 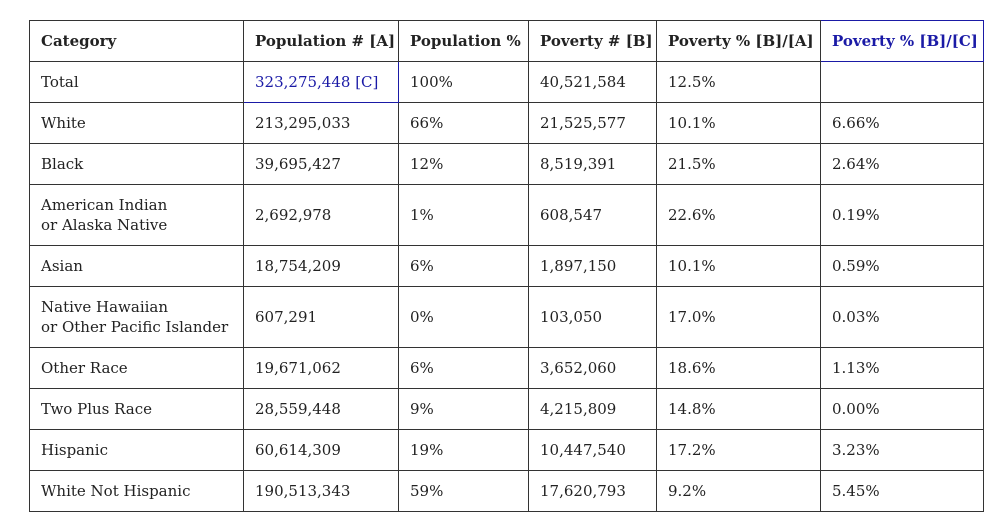 What do you see at coordinates (136, 368) in the screenshot?
I see `cell-category: Other Race` at bounding box center [136, 368].